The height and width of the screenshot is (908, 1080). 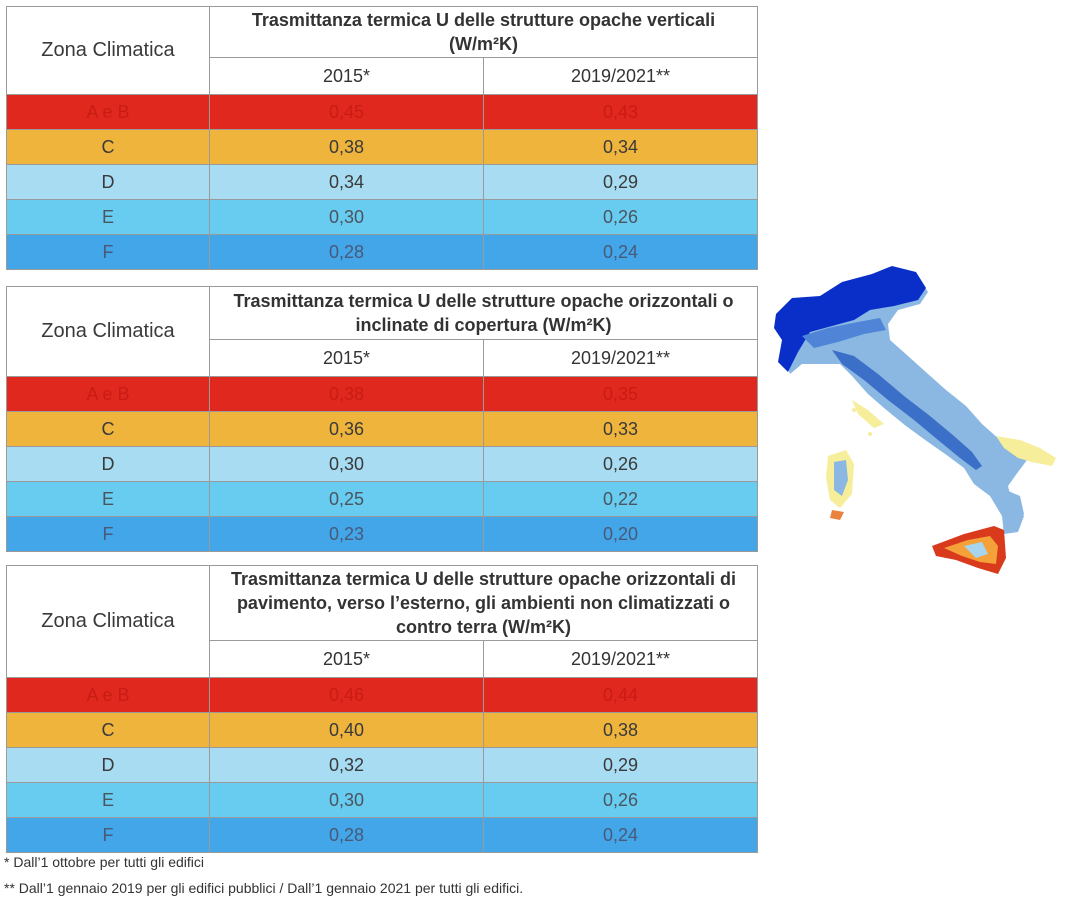 I want to click on table-row: A e B 0,46 0,44, so click(x=382, y=695).